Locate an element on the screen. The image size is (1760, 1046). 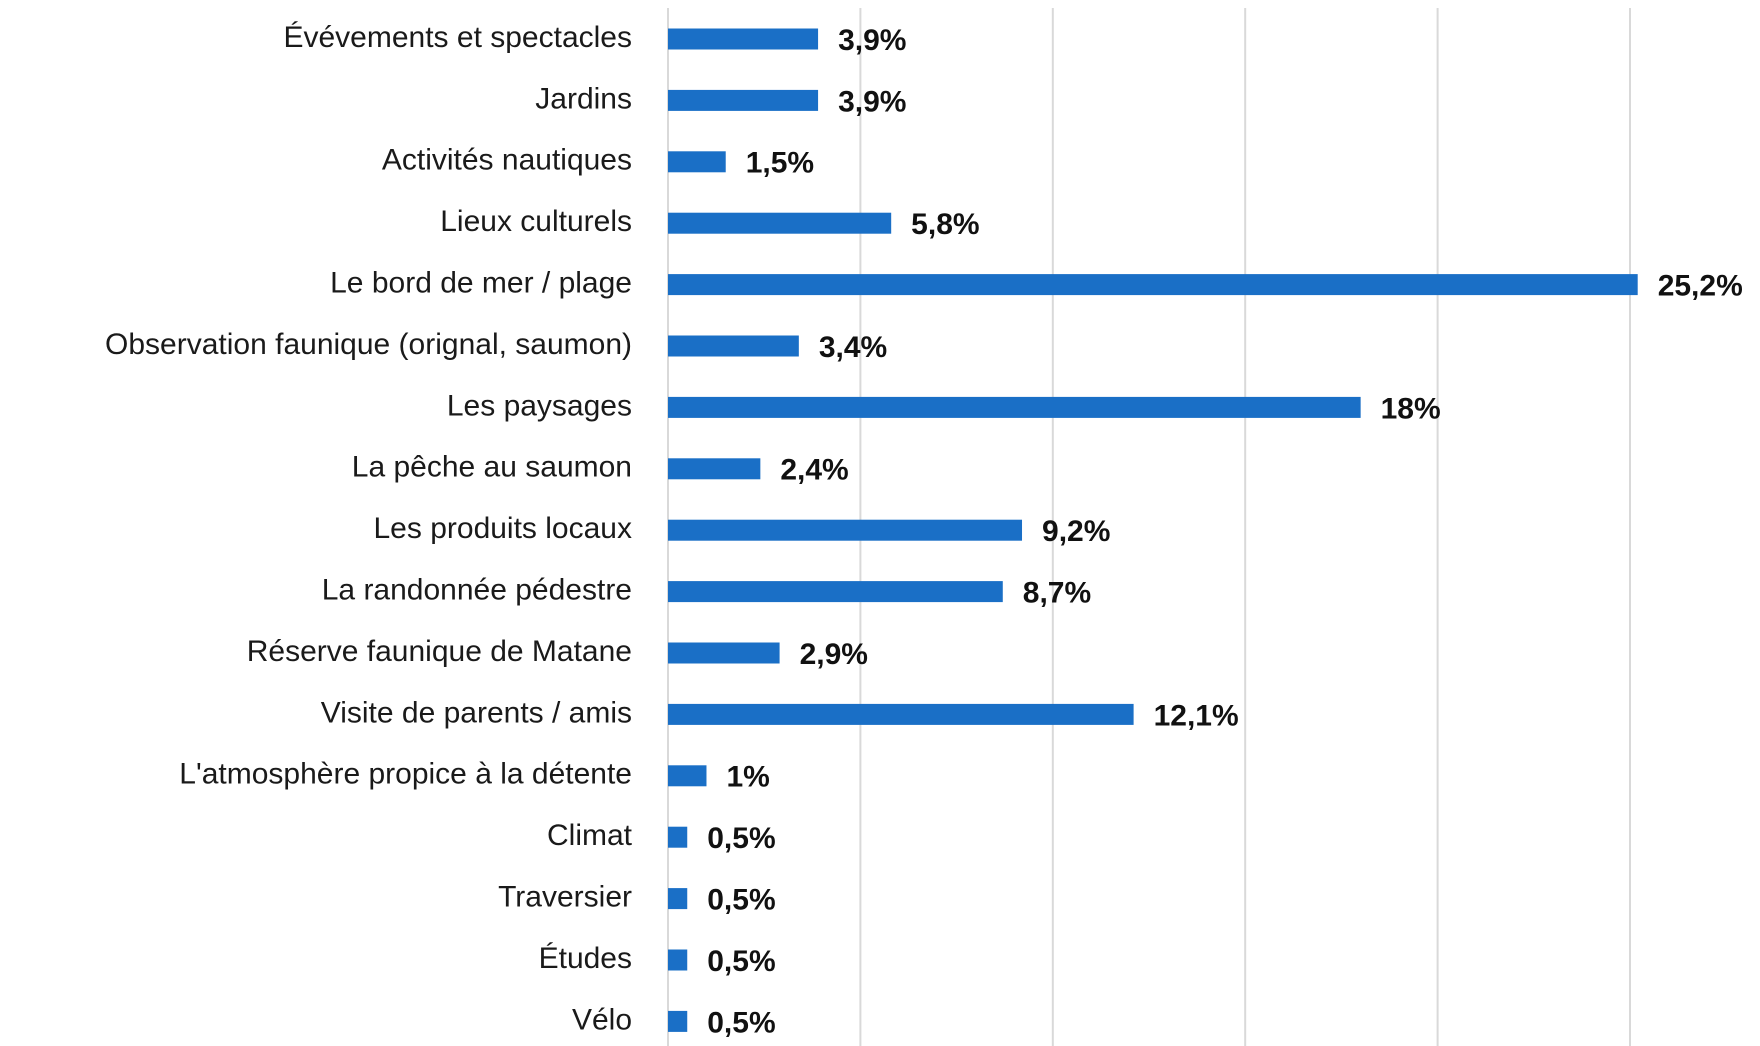
data-label: 2,4% is located at coordinates (814, 470).